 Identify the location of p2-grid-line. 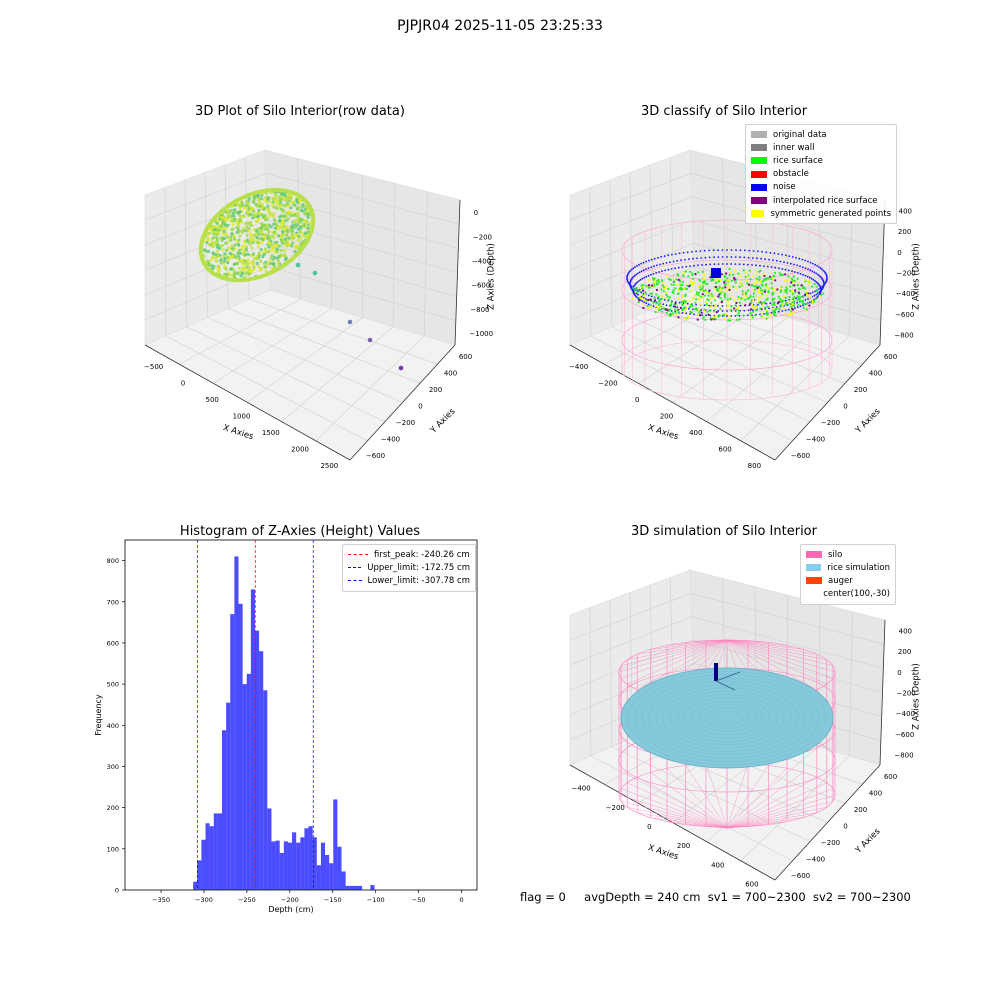
(787, 246).